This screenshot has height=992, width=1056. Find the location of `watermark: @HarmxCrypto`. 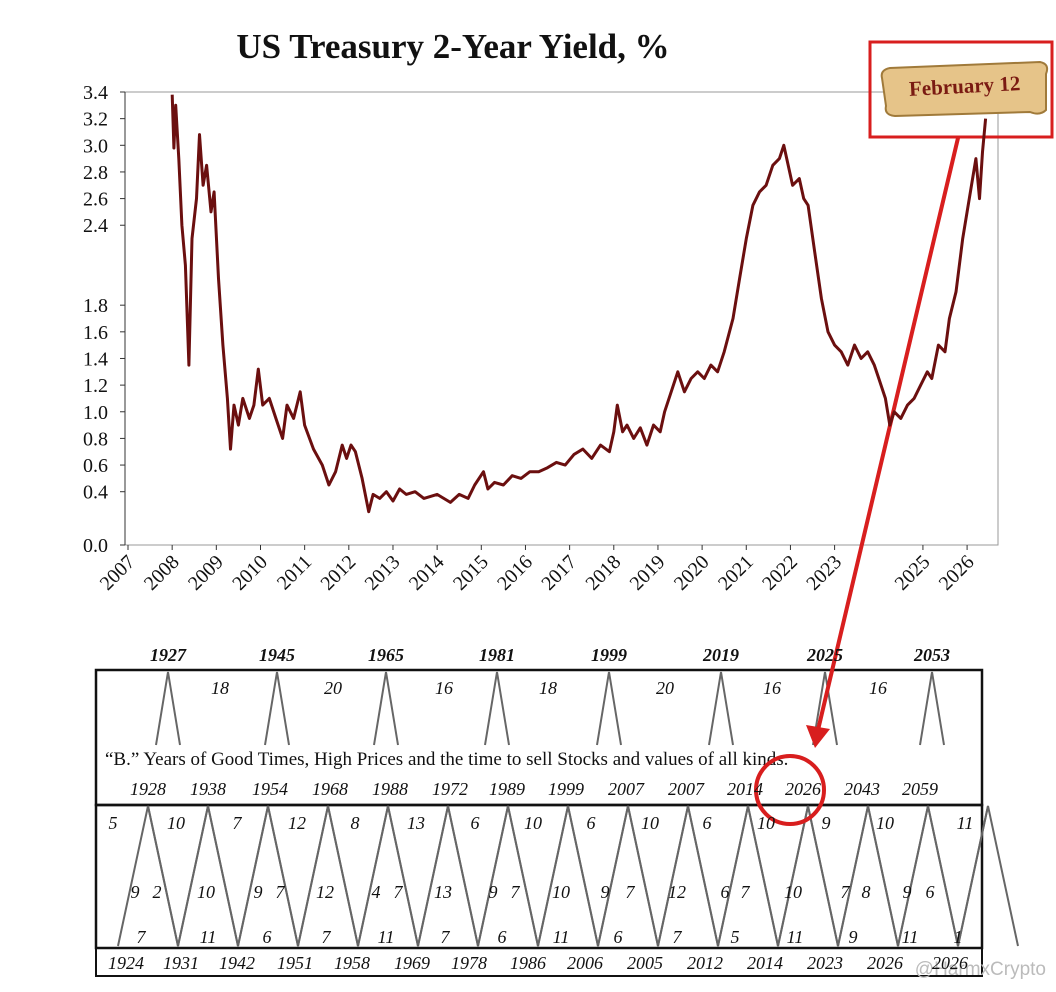

watermark: @HarmxCrypto is located at coordinates (980, 969).